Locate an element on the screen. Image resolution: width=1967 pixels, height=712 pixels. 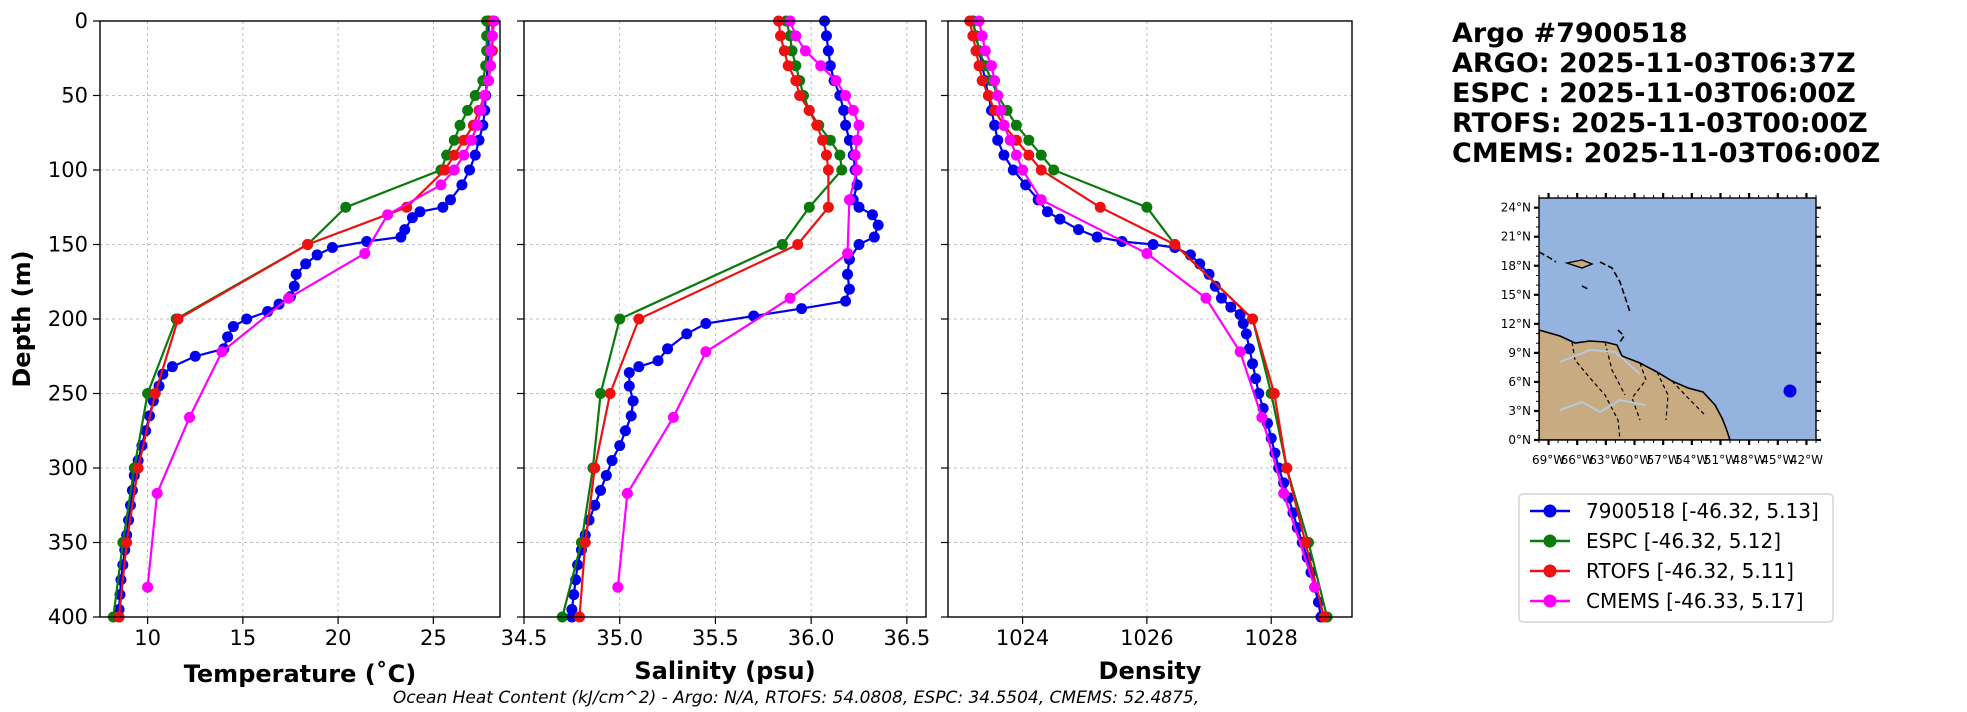
map-longitude-labels: 69°W66°W63°W60°W57°W54°W51°W48°W45°W42°W is located at coordinates (1677, 460).